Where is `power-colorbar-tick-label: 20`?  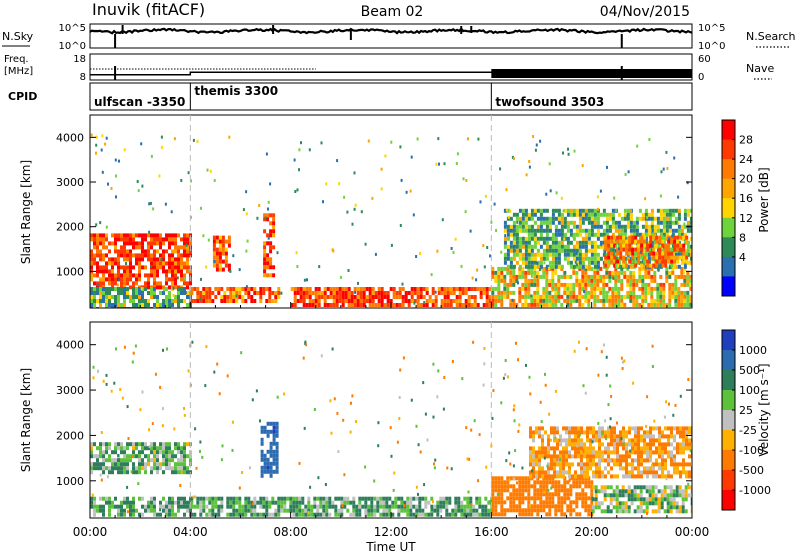 power-colorbar-tick-label: 20 is located at coordinates (746, 179).